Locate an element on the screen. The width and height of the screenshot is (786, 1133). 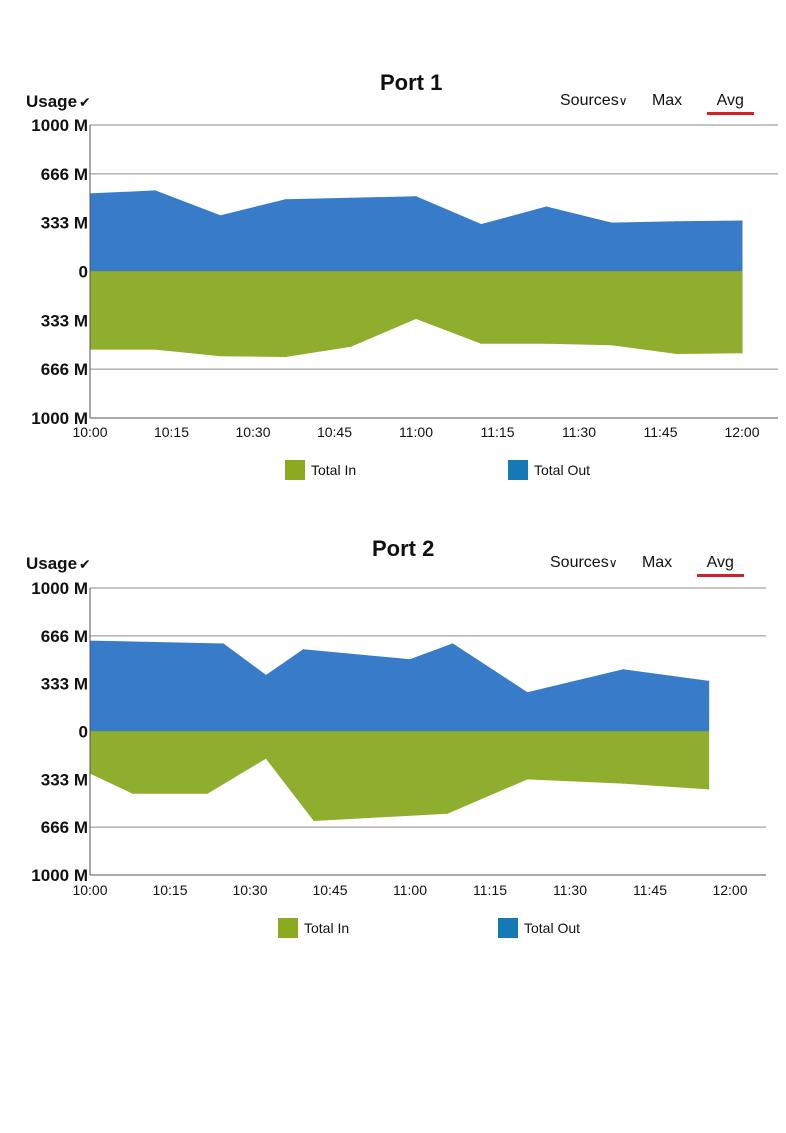
chart-title: Port 2 is located at coordinates (403, 548).